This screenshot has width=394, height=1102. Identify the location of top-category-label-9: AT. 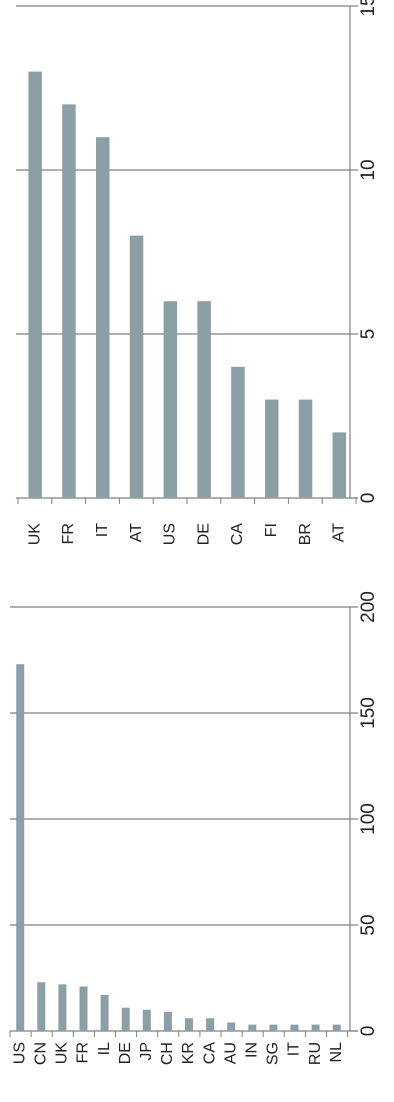
(339, 532).